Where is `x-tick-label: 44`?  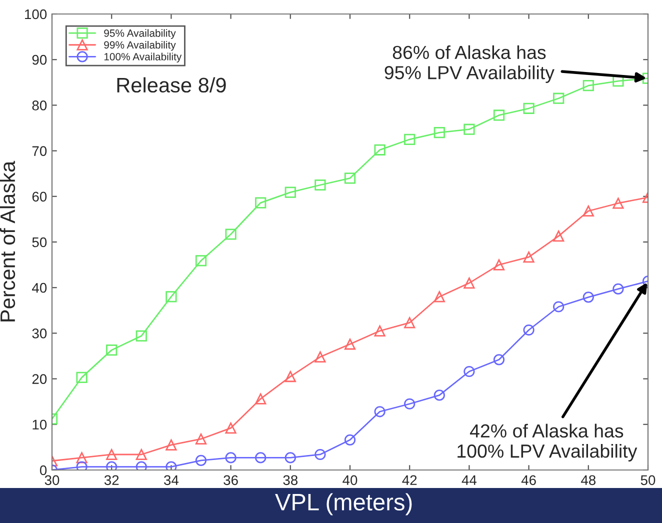
x-tick-label: 44 is located at coordinates (469, 480).